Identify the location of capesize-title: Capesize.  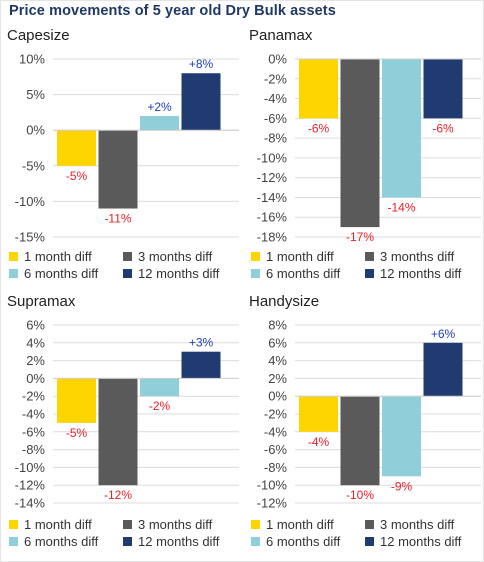
(38, 35).